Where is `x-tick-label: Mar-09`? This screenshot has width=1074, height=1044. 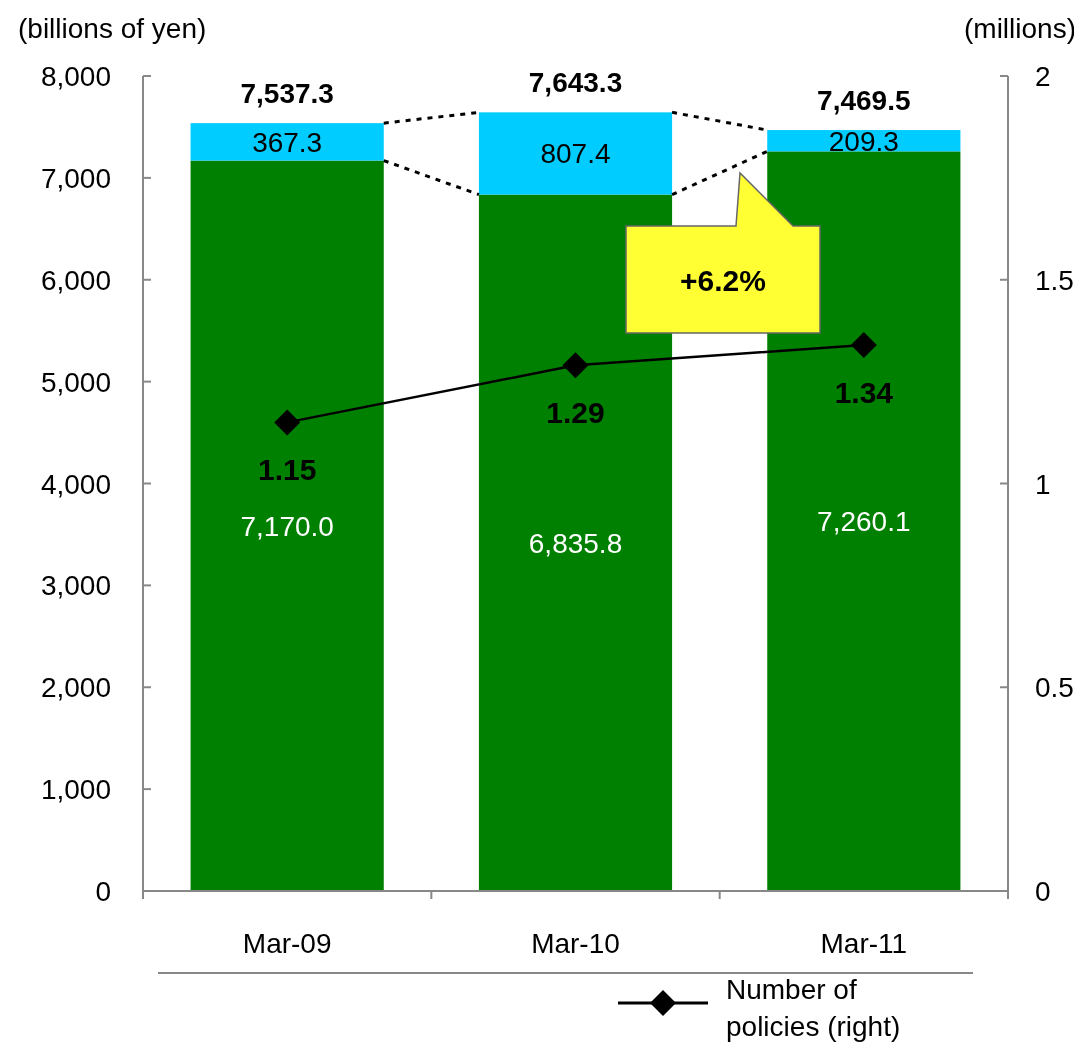 x-tick-label: Mar-09 is located at coordinates (287, 943).